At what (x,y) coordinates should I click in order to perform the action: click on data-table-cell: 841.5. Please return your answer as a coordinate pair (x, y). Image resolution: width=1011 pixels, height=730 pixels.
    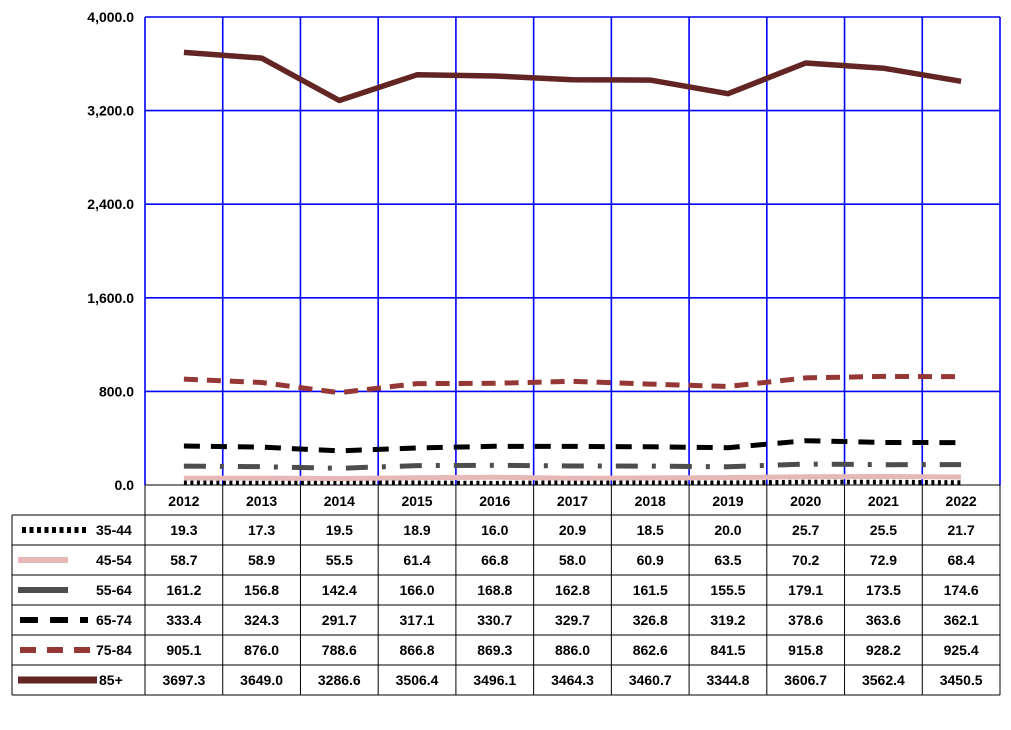
    Looking at the image, I should click on (727, 650).